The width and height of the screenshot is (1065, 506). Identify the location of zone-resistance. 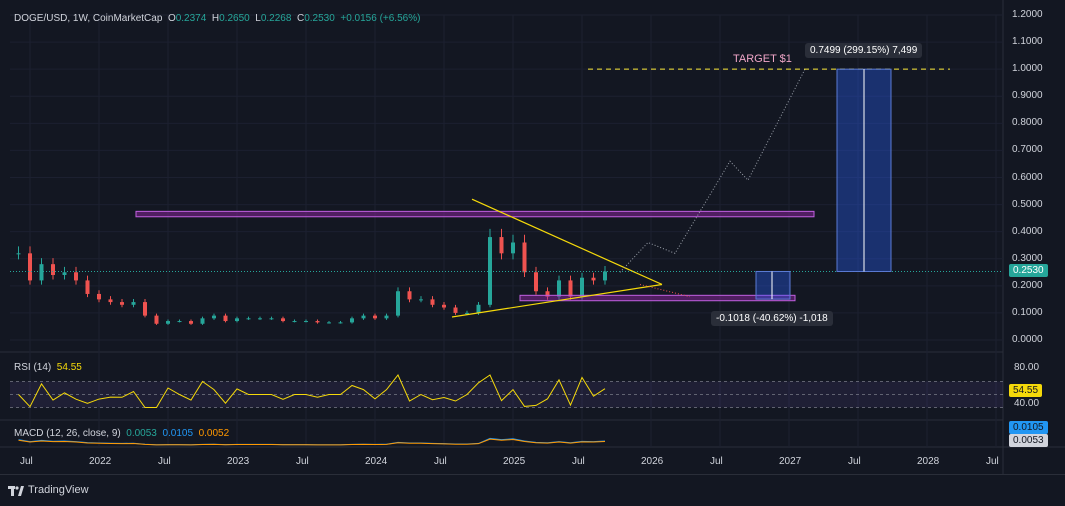
(475, 214).